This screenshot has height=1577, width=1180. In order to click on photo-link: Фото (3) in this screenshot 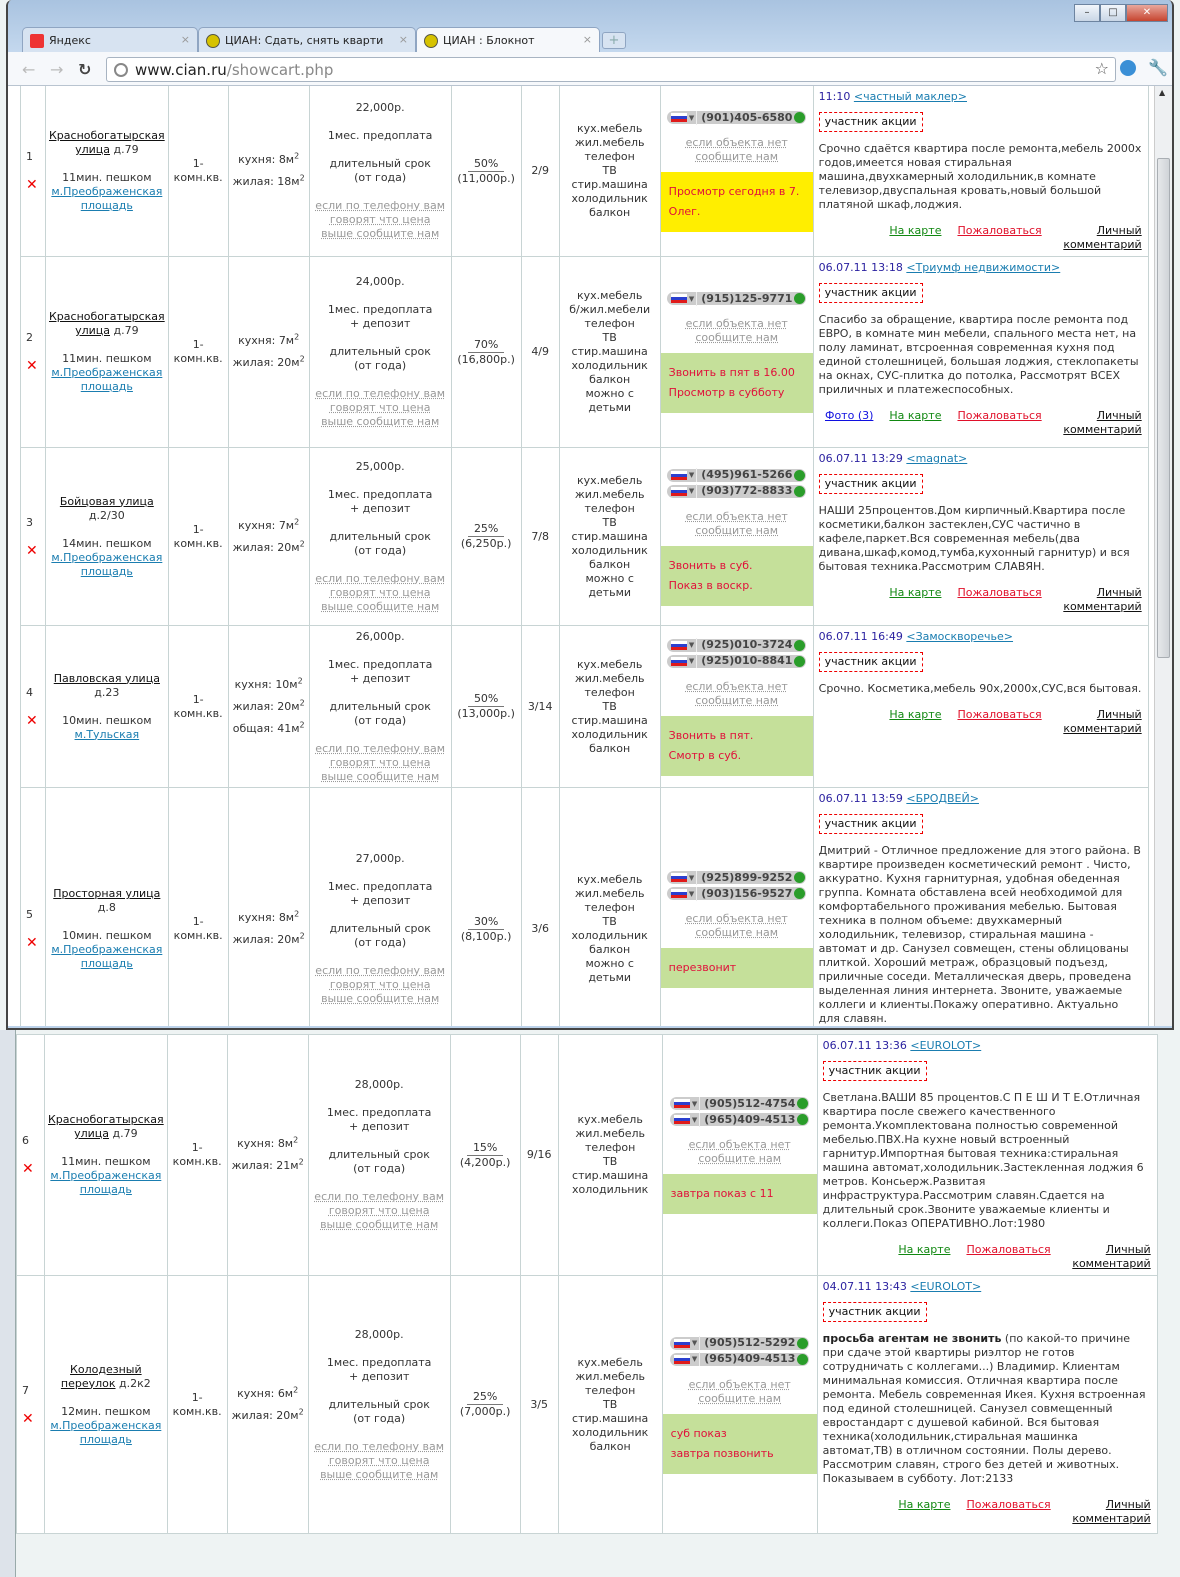, I will do `click(849, 415)`.